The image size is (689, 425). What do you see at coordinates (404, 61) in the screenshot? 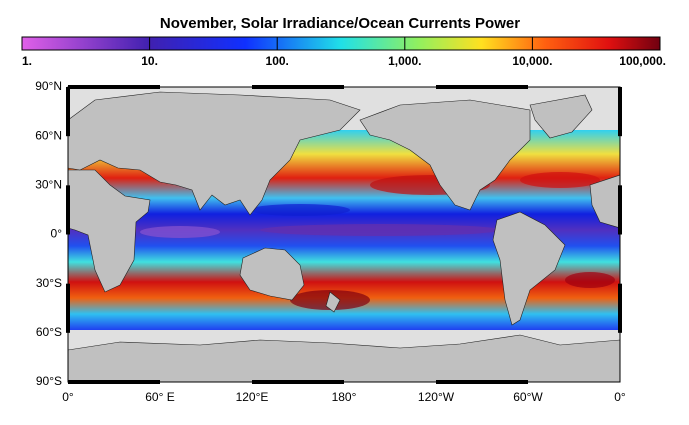
I see `colorbar-tick-label: 1,000.` at bounding box center [404, 61].